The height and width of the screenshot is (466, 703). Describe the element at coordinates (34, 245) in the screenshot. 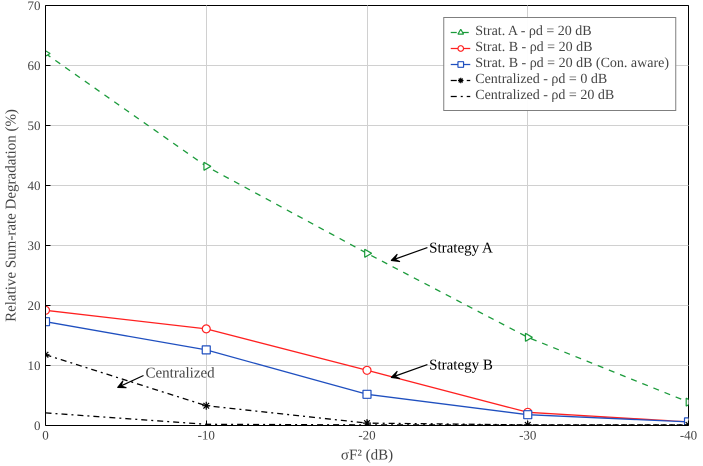

I see `y-tick-label: 30` at that location.